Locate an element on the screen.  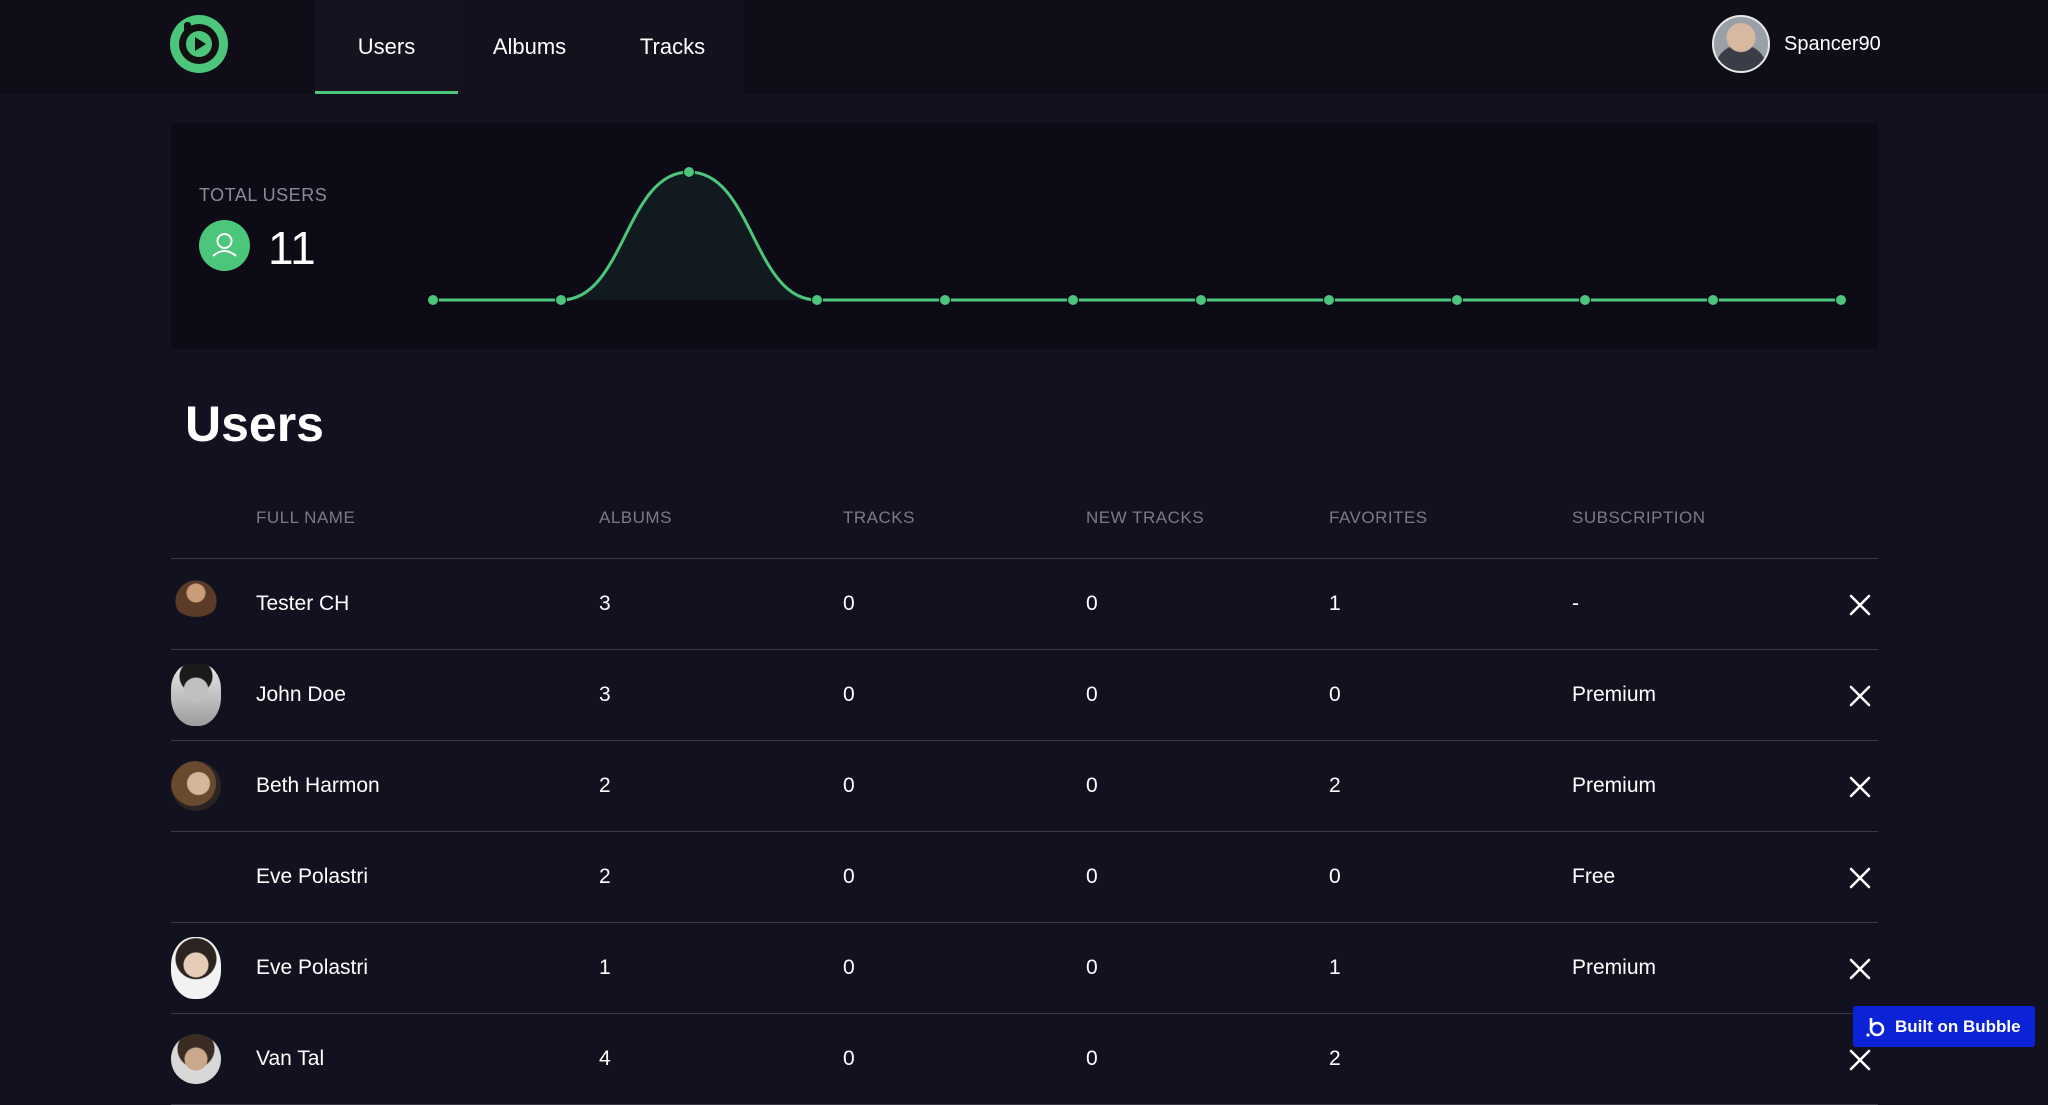
table-row: Eve Polastri 1 0 0 1 Premium is located at coordinates (1024, 968).